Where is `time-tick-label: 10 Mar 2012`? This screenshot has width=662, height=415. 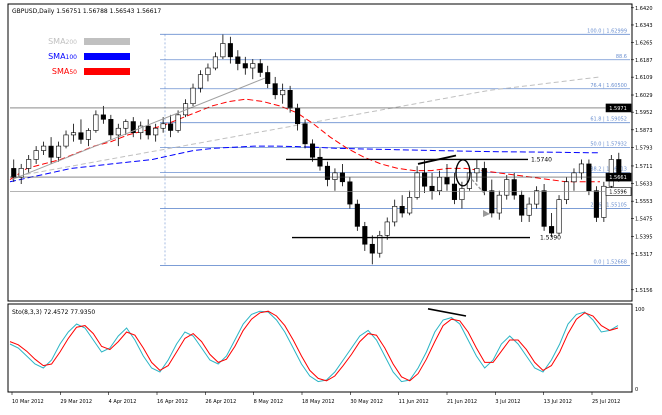 time-tick-label: 10 Mar 2012 is located at coordinates (28, 402).